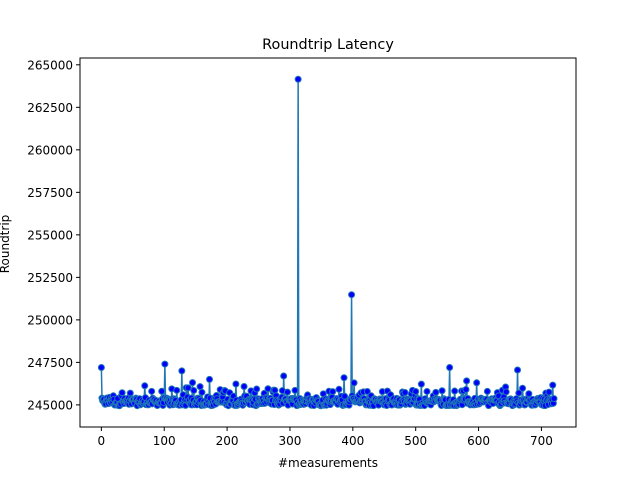  What do you see at coordinates (164, 441) in the screenshot?
I see `x-tick-label: 100` at bounding box center [164, 441].